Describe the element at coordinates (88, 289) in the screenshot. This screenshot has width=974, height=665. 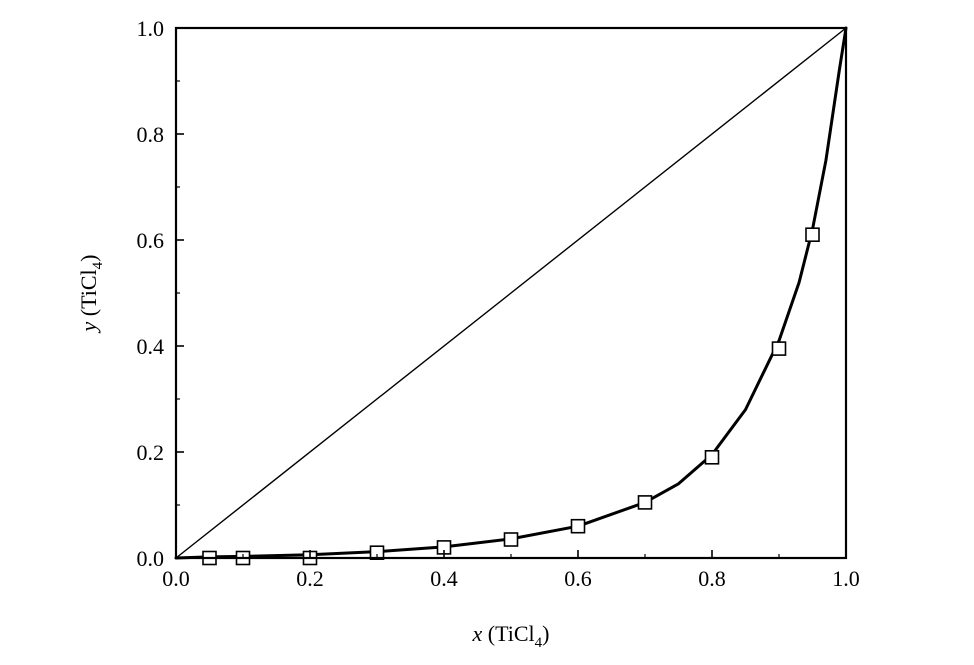
I see `y-axis-species: TiCl` at that location.